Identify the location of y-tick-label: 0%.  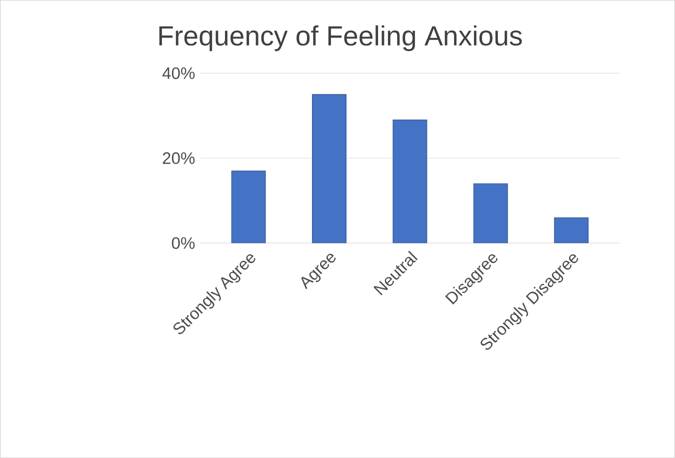
(183, 243).